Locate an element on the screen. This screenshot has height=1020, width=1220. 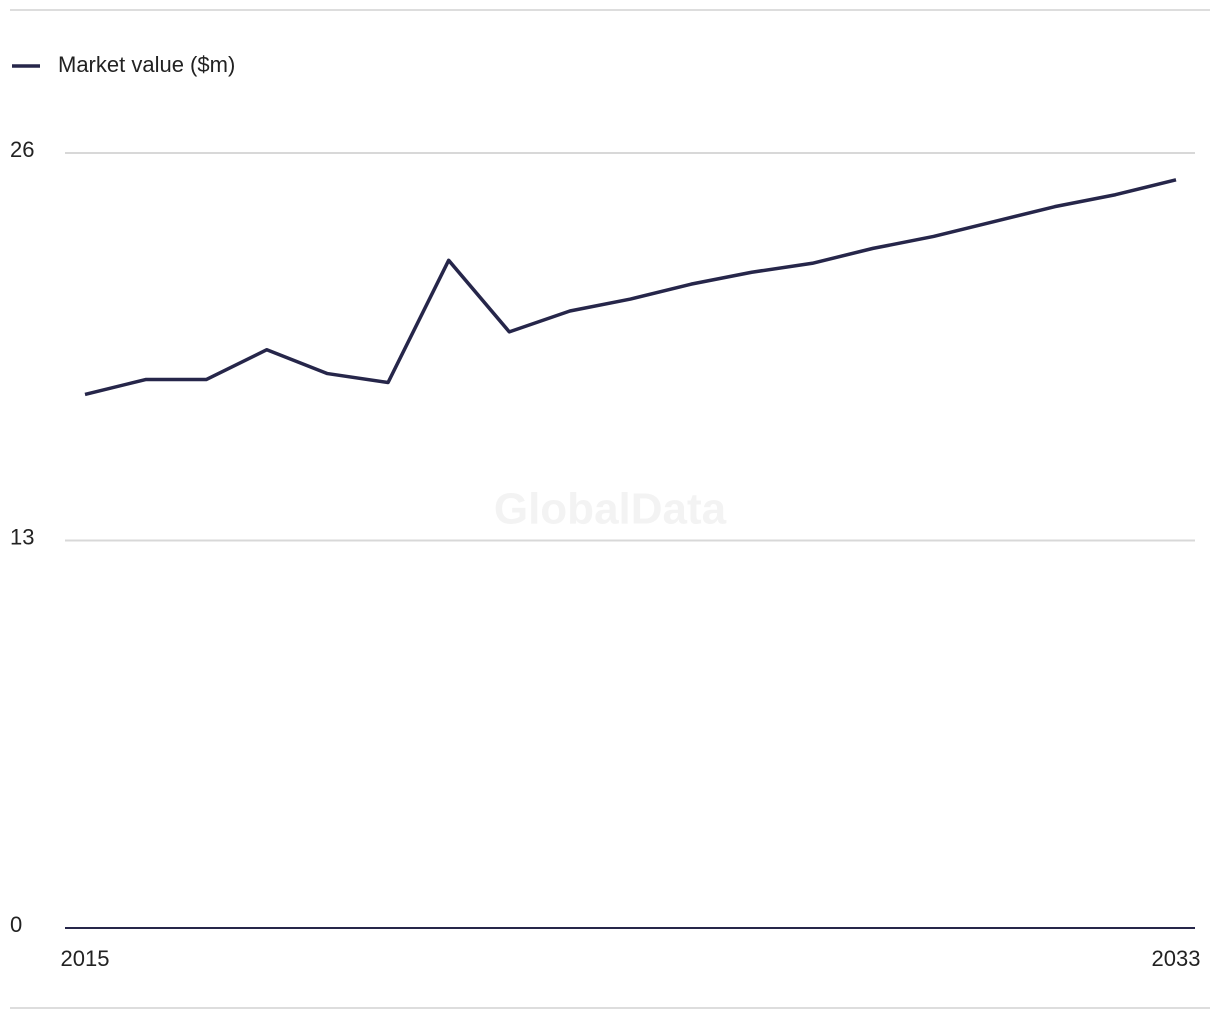
y-tick-label: 13 is located at coordinates (22, 536).